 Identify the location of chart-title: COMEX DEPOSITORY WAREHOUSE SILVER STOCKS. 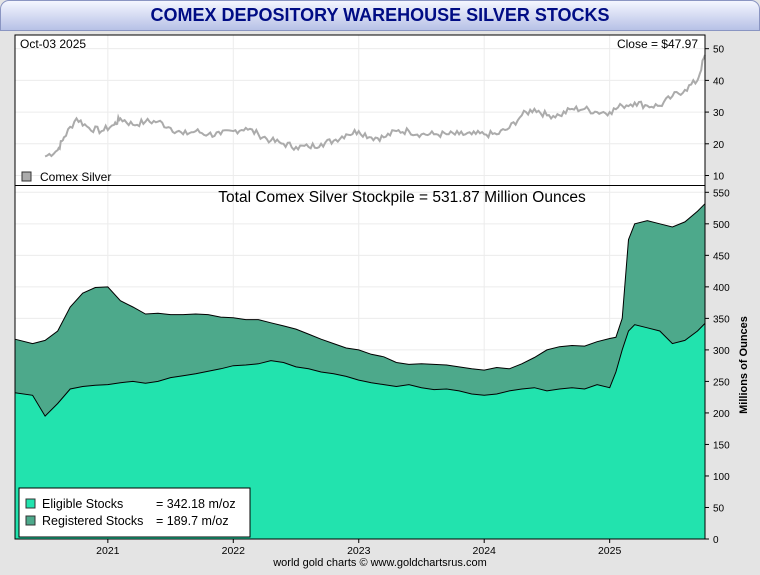
(380, 15).